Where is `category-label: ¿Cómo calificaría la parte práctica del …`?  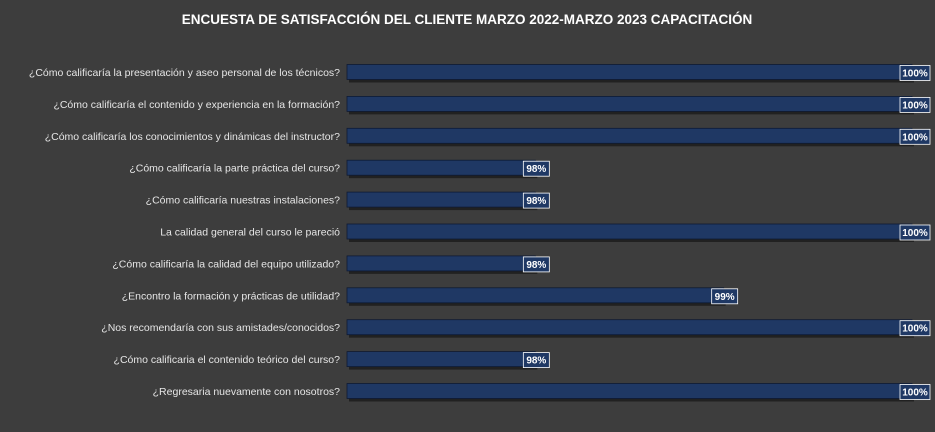
category-label: ¿Cómo calificaría la parte práctica del … is located at coordinates (234, 169).